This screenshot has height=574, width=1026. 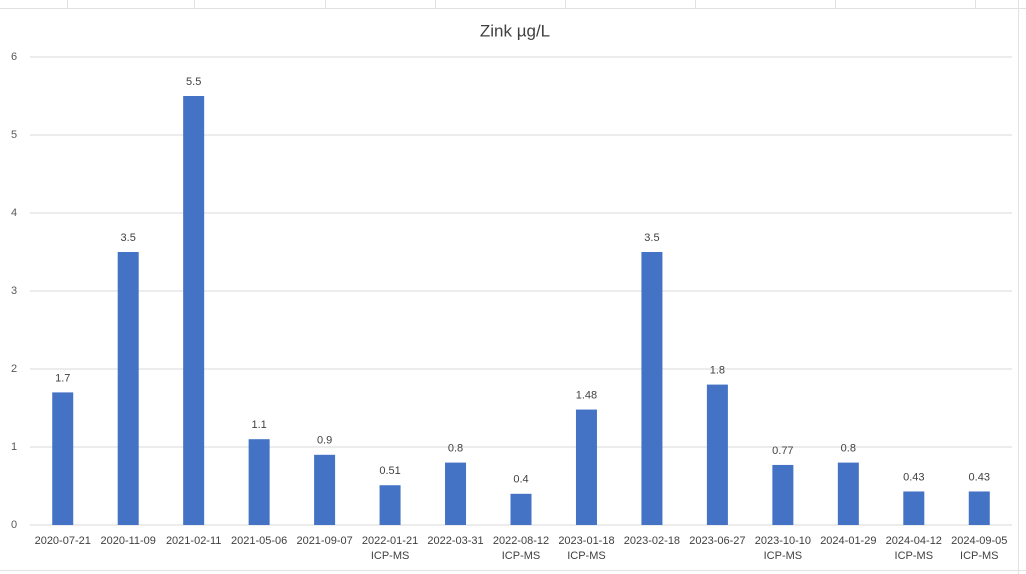 I want to click on y-tick-label: 1, so click(x=14, y=447).